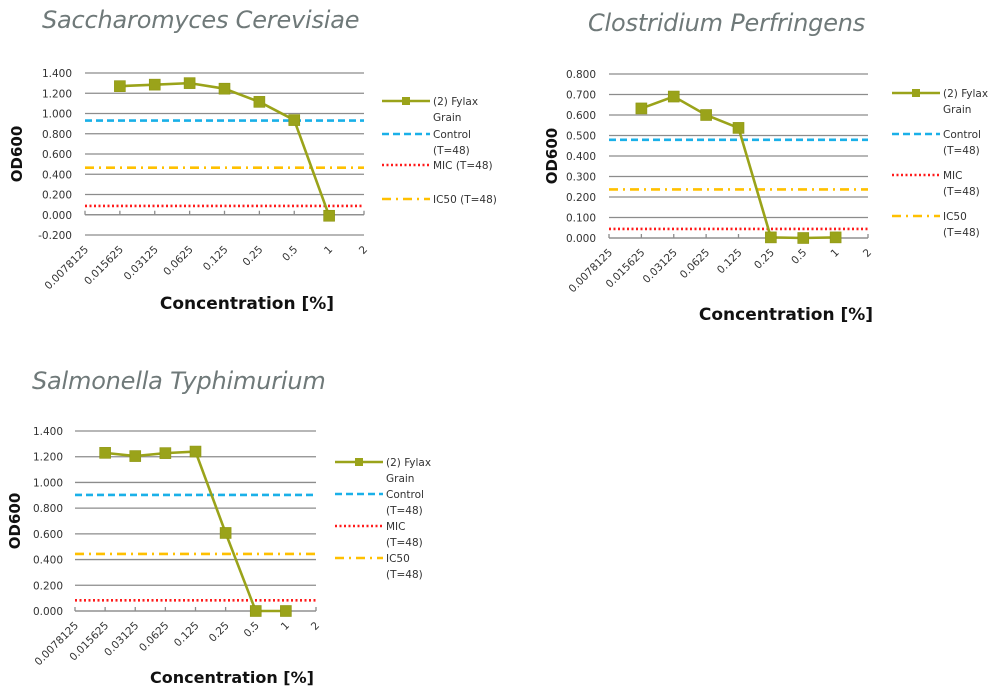 The width and height of the screenshot is (1000, 694). I want to click on legend-label: MIC (T=48), so click(463, 166).